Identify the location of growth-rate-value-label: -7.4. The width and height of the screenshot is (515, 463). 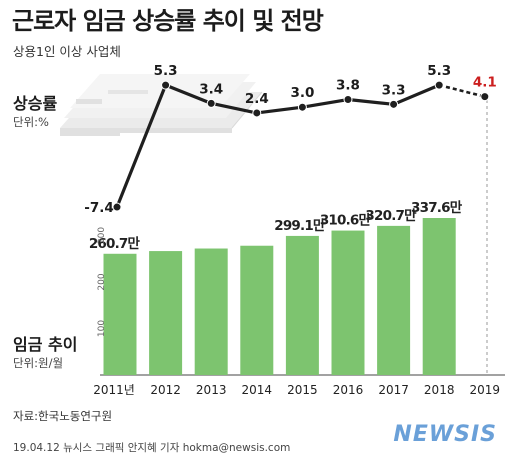
(99, 208).